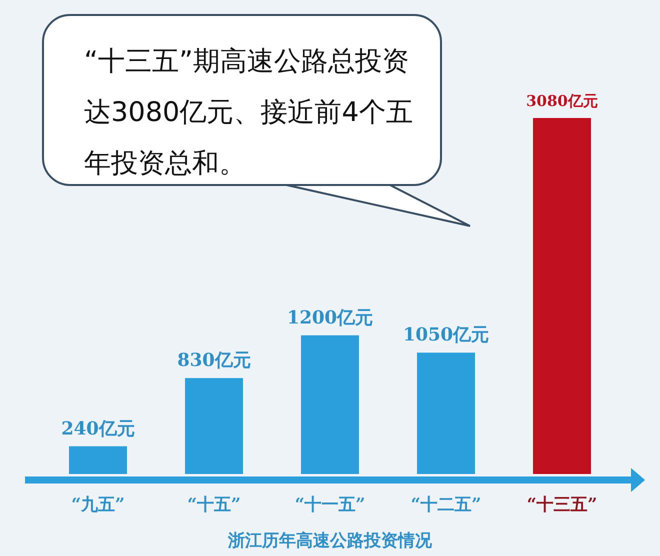 The height and width of the screenshot is (556, 660). I want to click on data-label: 1200亿元, so click(330, 317).